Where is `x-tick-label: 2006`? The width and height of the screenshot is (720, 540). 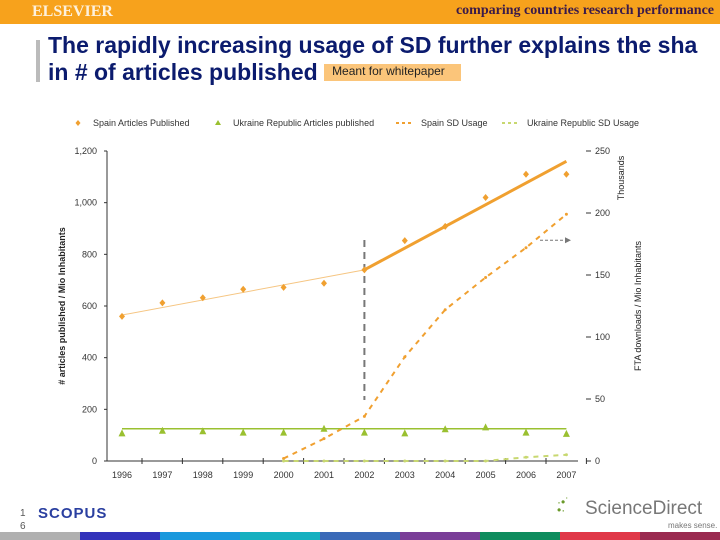 x-tick-label: 2006 is located at coordinates (526, 475).